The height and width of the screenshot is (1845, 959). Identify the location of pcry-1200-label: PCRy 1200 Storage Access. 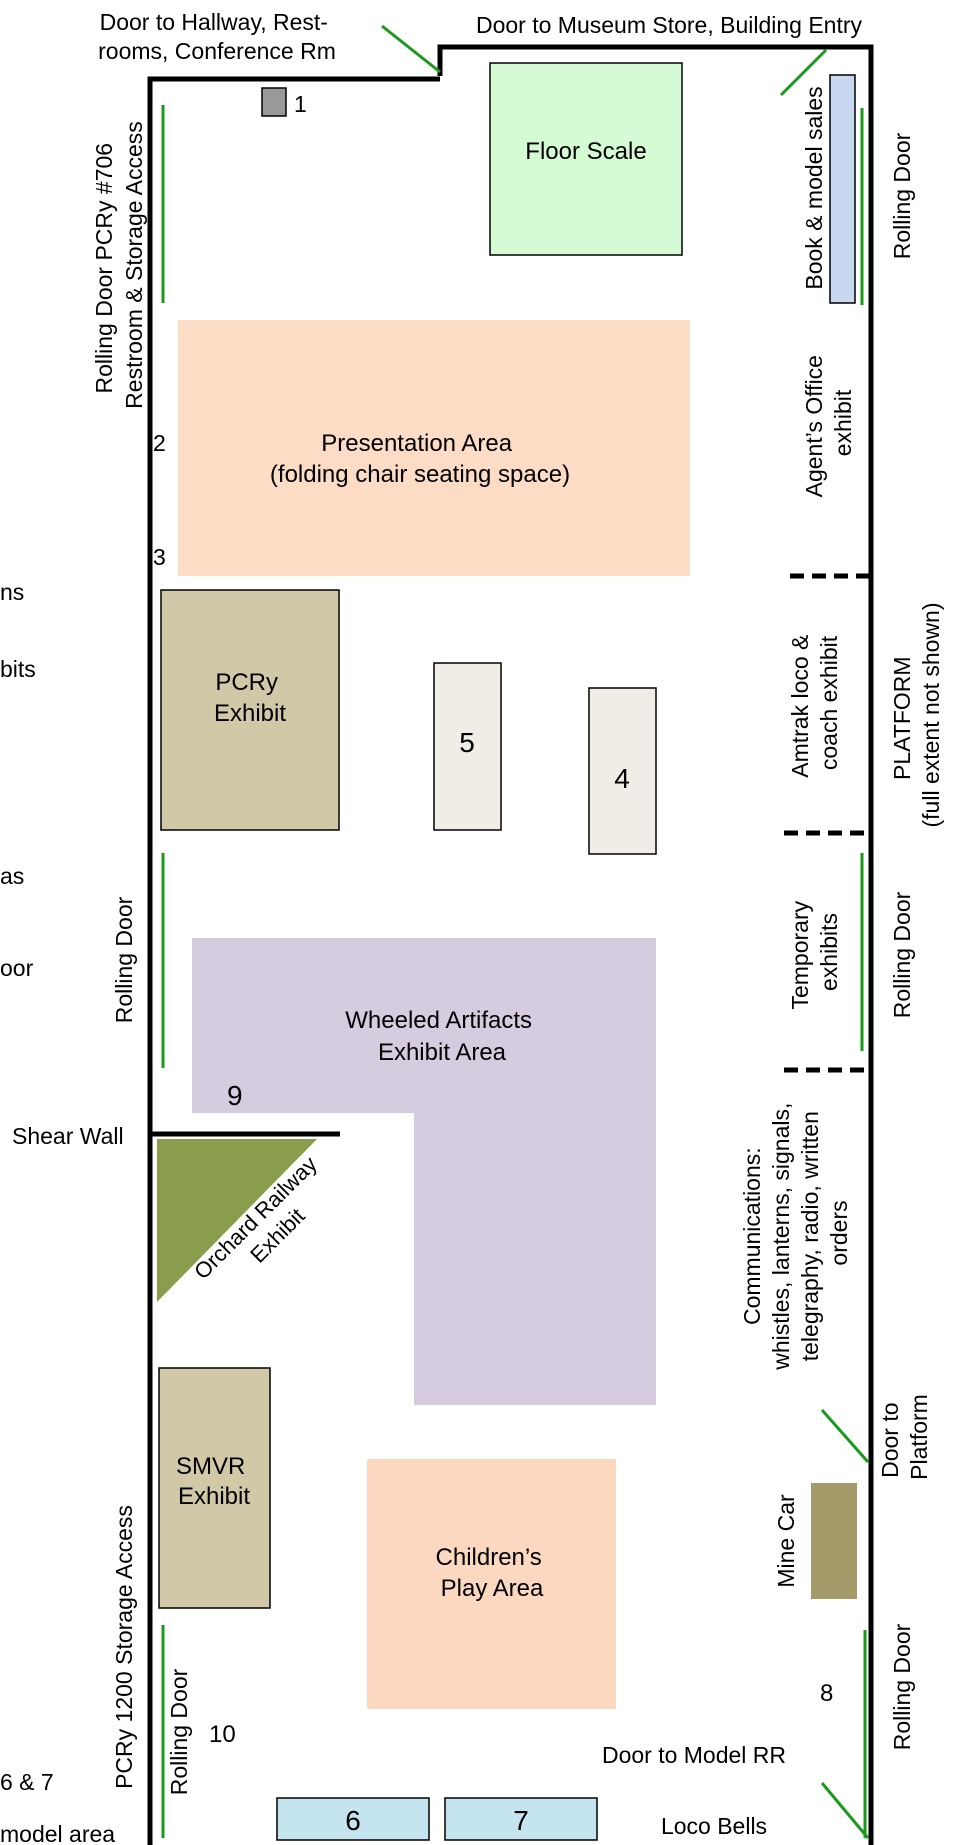
(124, 1647).